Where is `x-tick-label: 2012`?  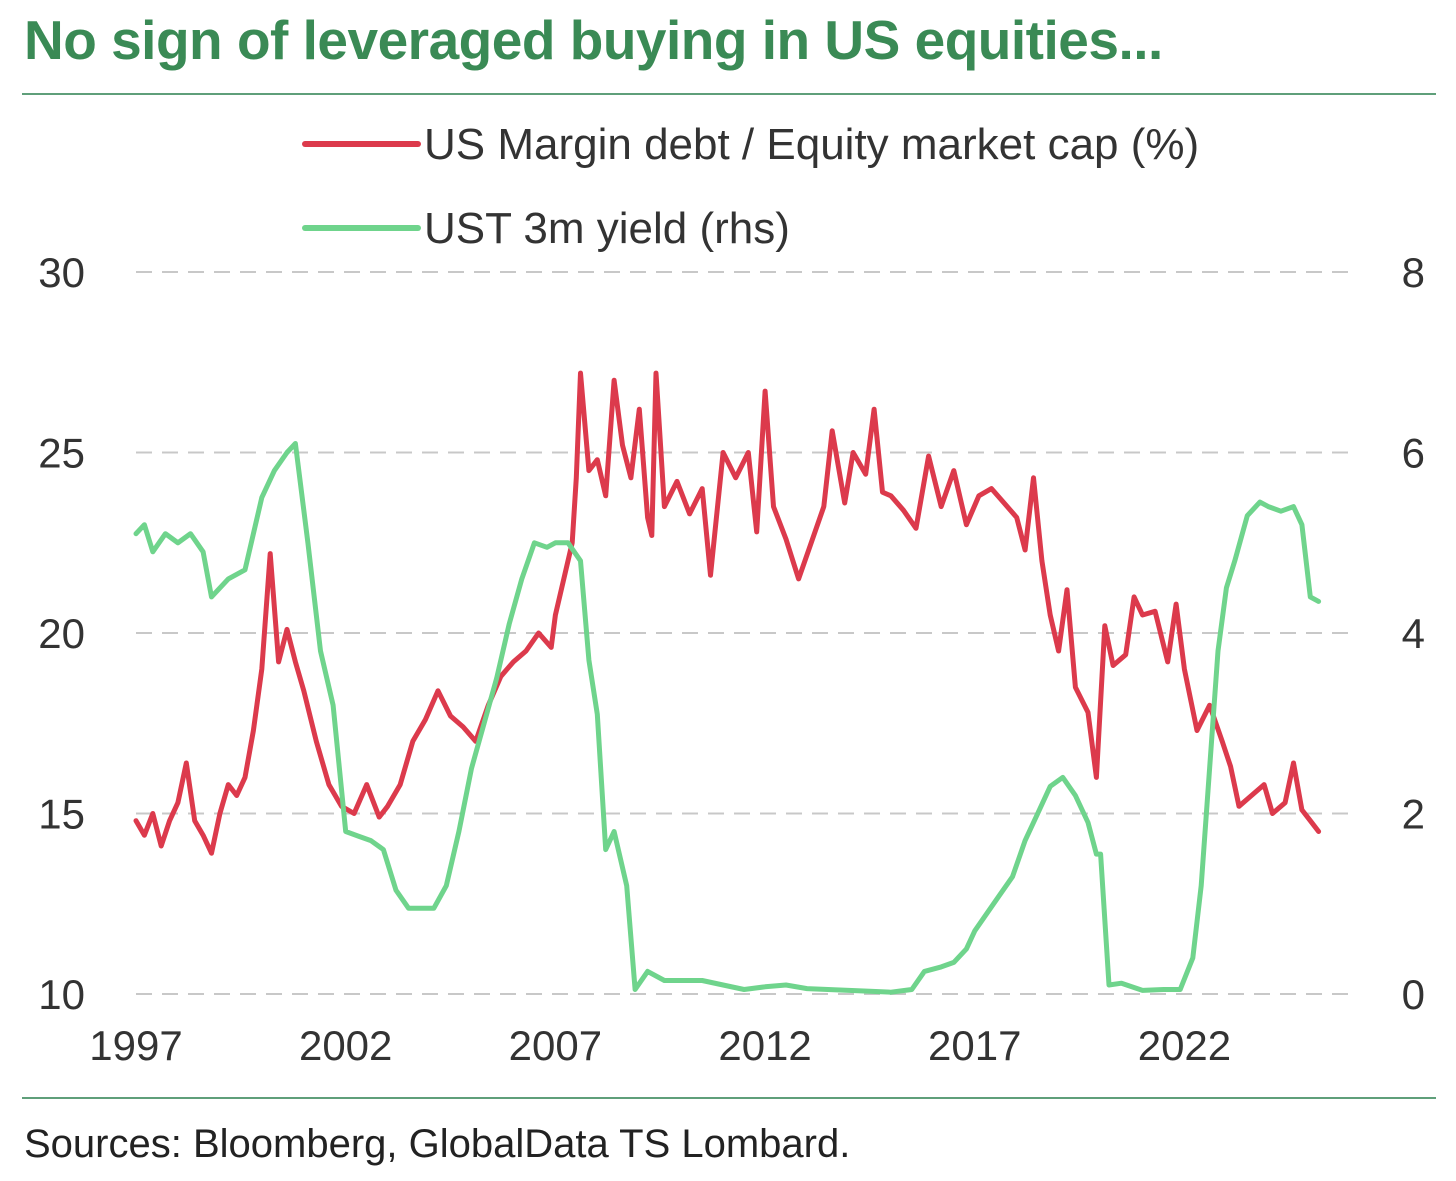 x-tick-label: 2012 is located at coordinates (764, 1045).